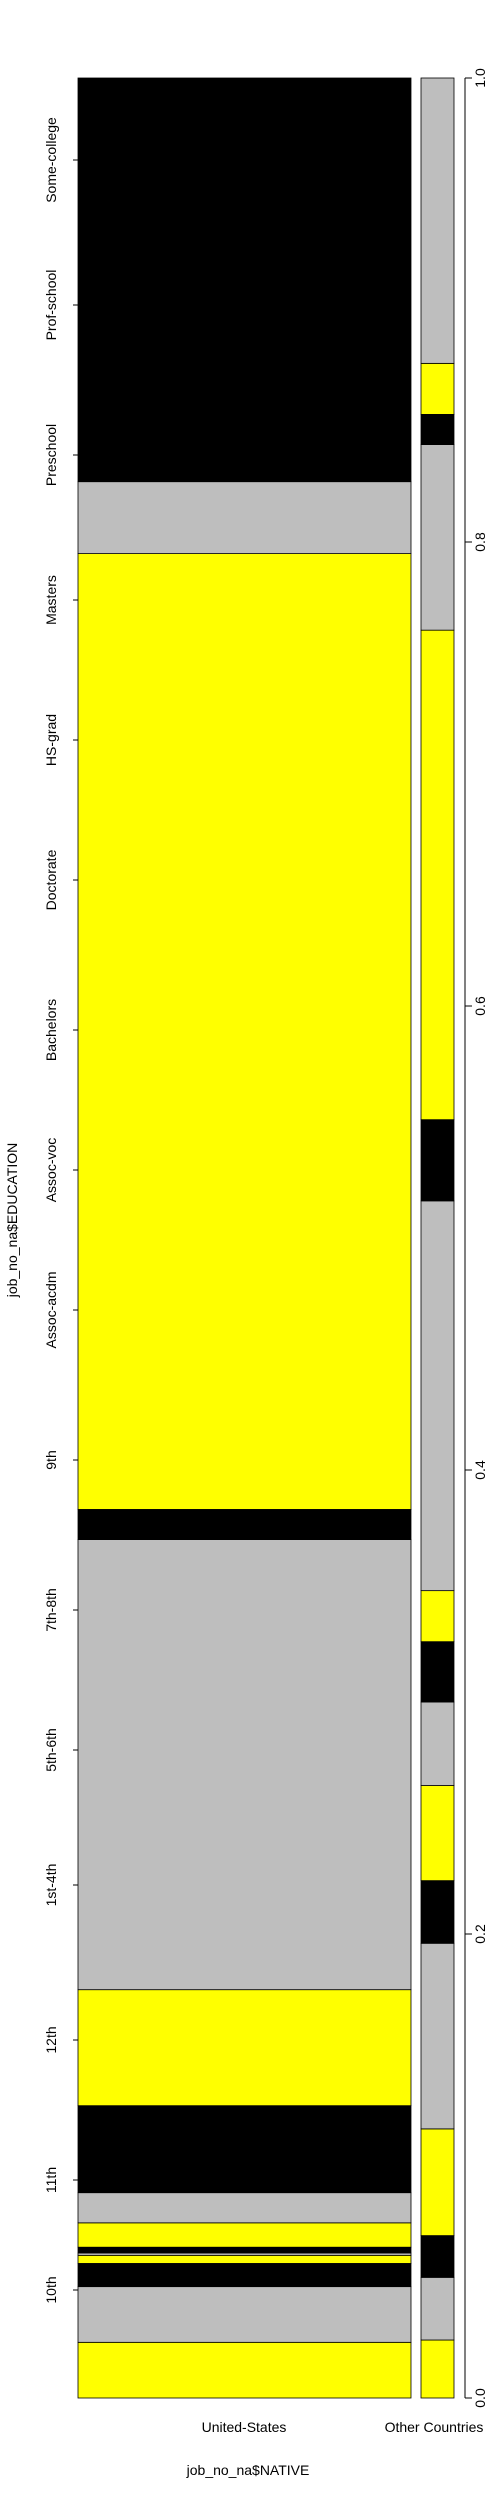 This screenshot has height=2500, width=495. I want to click on left-tick-label: Doctorate, so click(51, 879).